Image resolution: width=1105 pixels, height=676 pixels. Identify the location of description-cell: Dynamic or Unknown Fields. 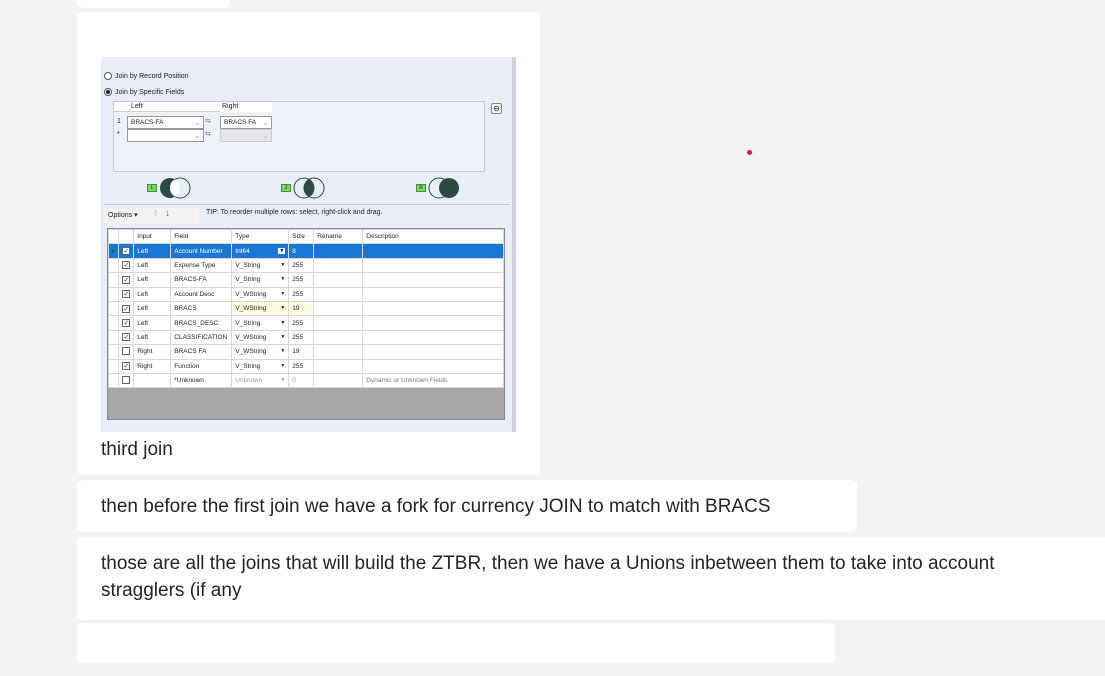
(433, 380).